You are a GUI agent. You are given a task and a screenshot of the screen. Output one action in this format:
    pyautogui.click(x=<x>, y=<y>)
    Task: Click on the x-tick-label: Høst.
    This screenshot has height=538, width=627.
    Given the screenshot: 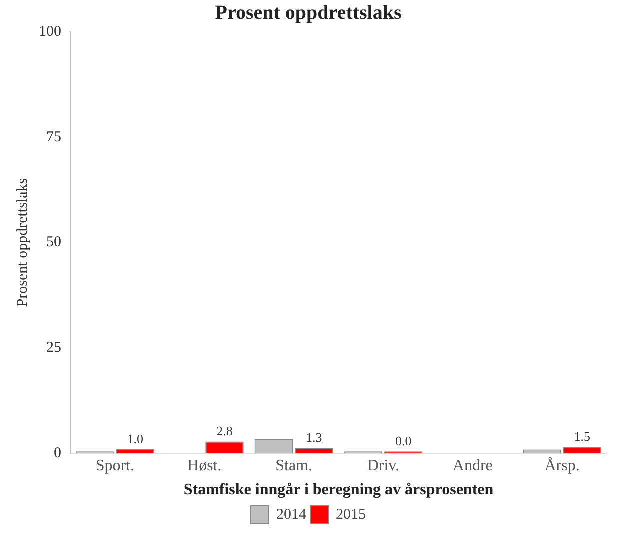 What is the action you would take?
    pyautogui.click(x=205, y=465)
    